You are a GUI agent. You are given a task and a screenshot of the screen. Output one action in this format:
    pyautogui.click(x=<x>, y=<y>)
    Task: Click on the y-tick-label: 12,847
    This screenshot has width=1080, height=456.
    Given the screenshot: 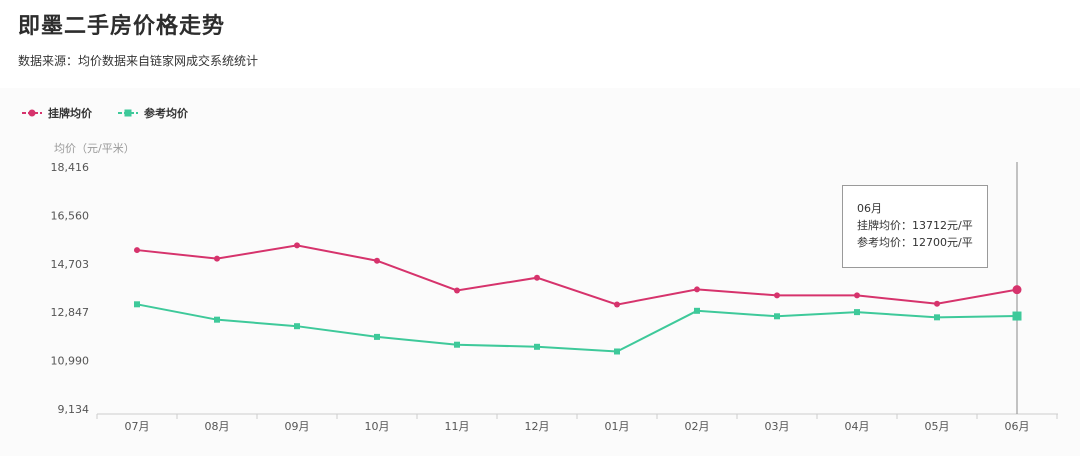 What is the action you would take?
    pyautogui.click(x=70, y=312)
    